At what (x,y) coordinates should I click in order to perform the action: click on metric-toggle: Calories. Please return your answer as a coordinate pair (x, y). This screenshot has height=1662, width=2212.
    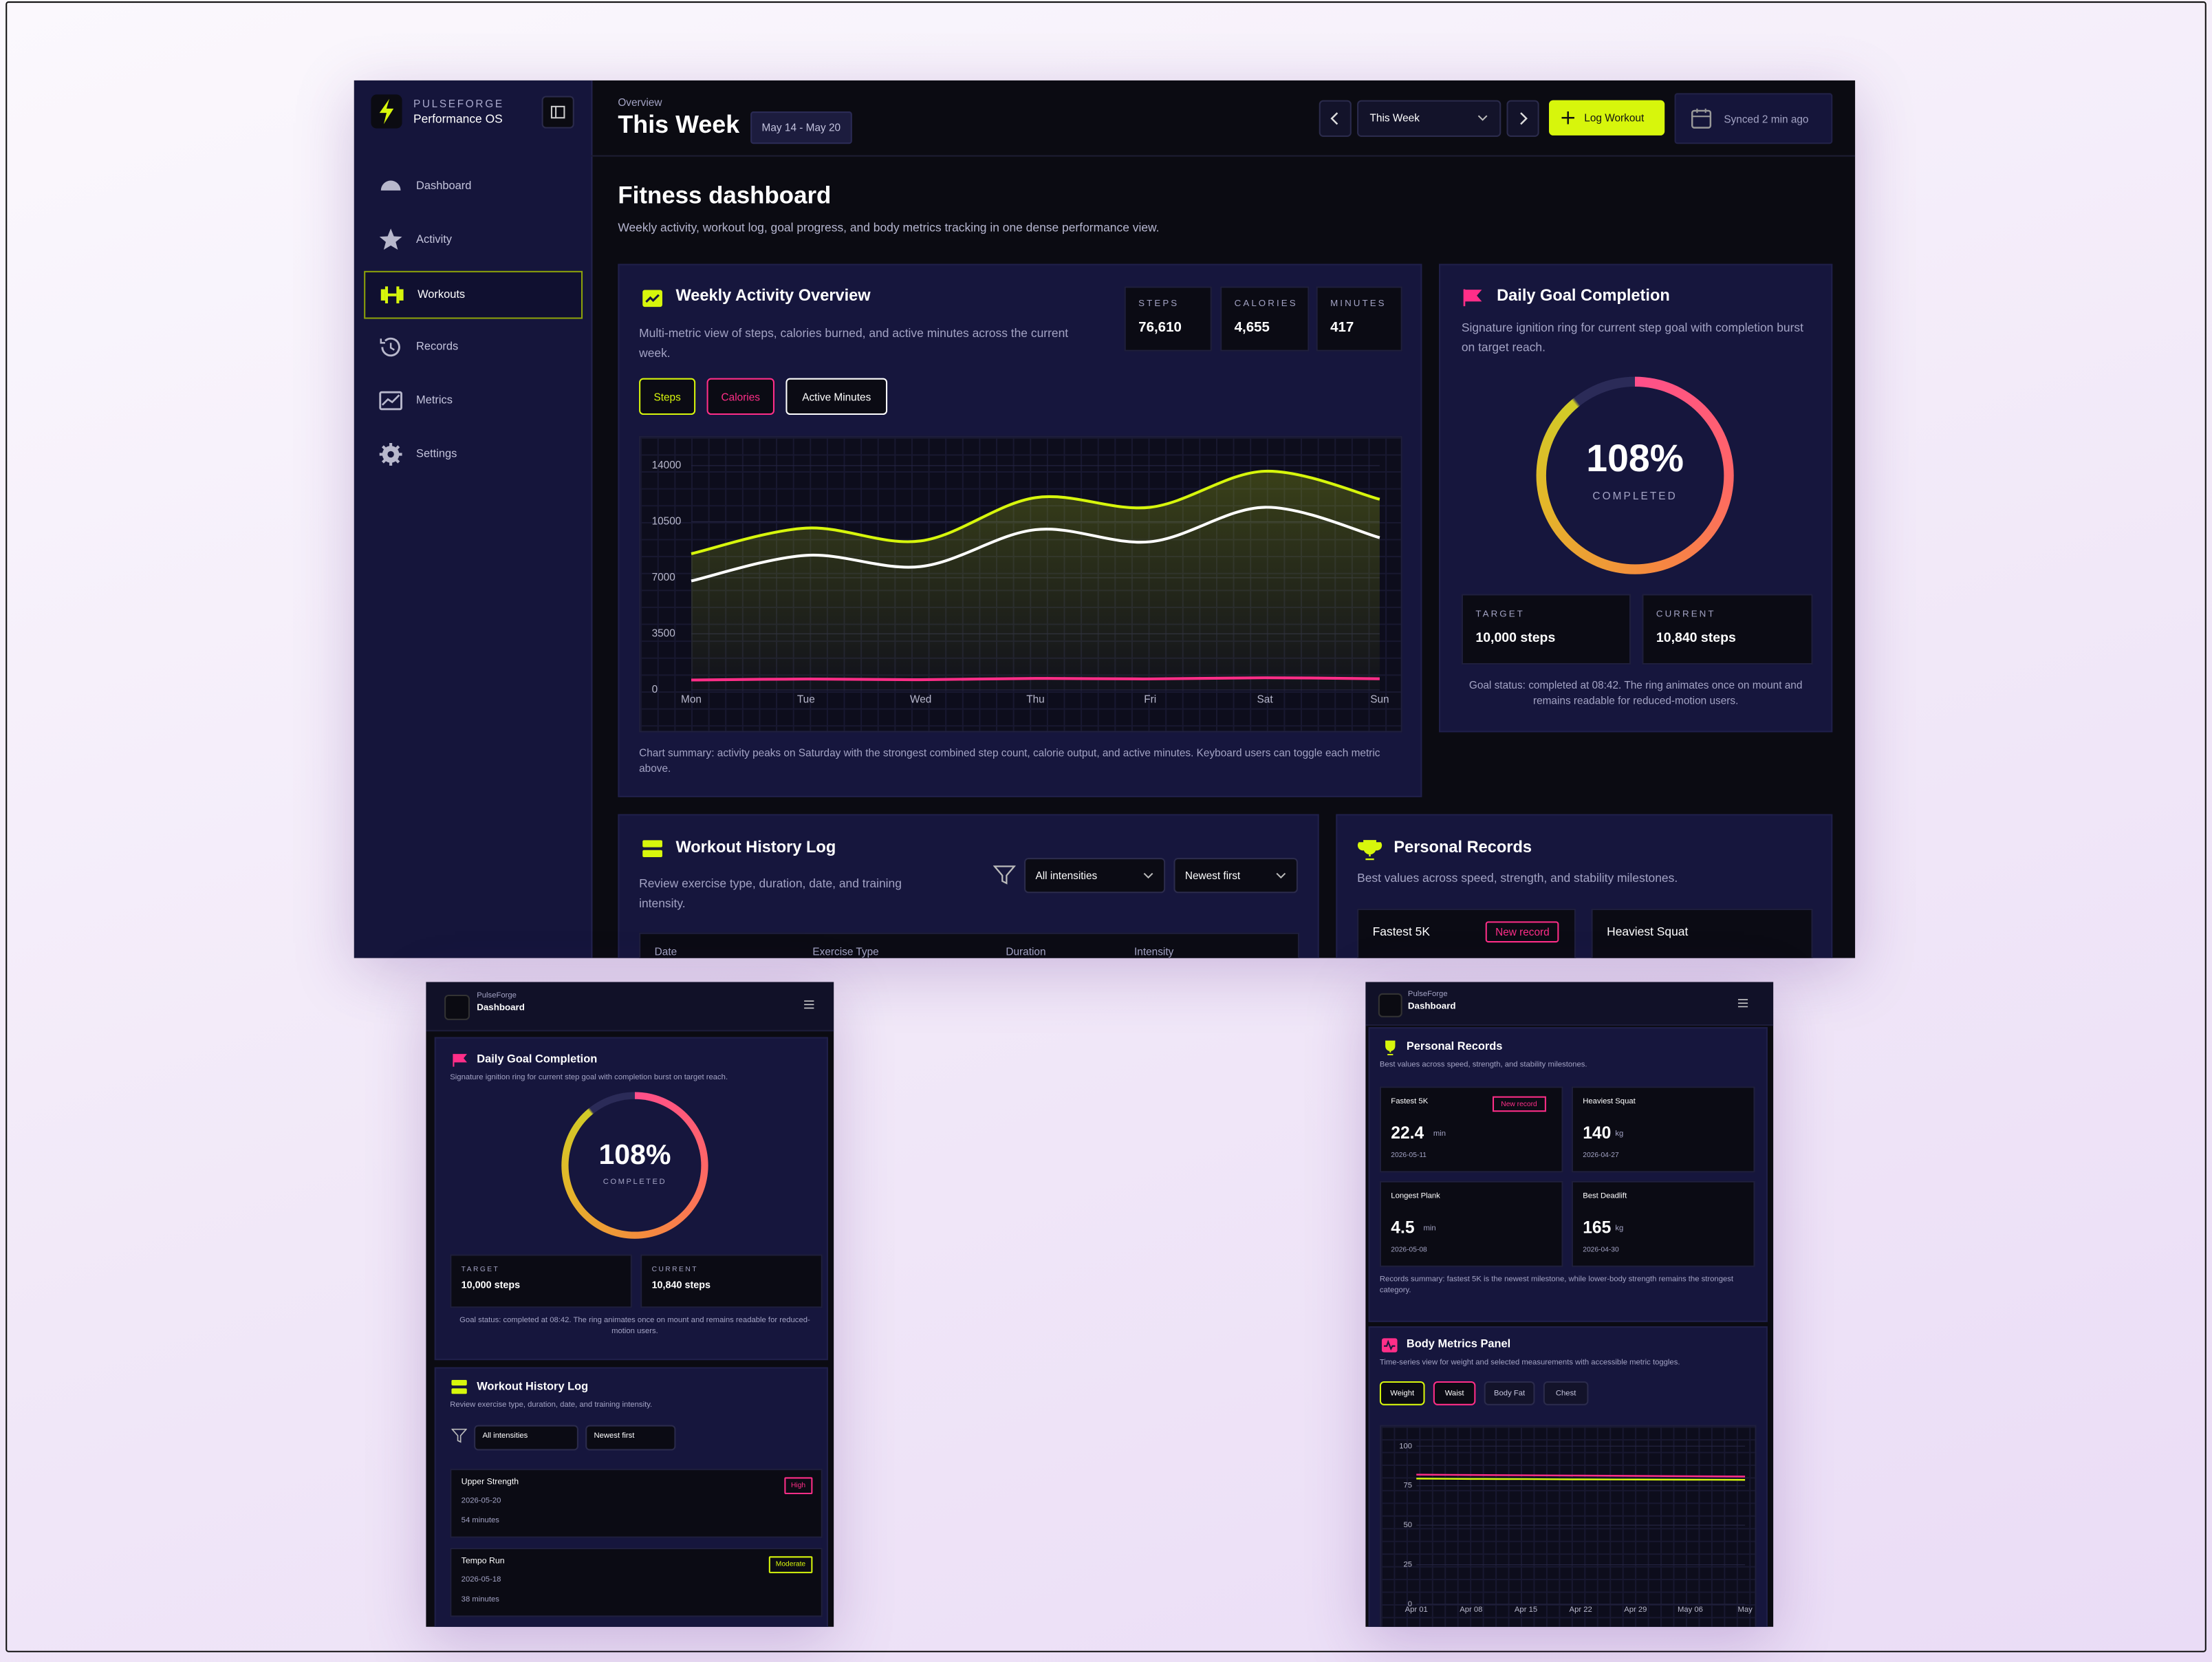
    Looking at the image, I should click on (740, 396).